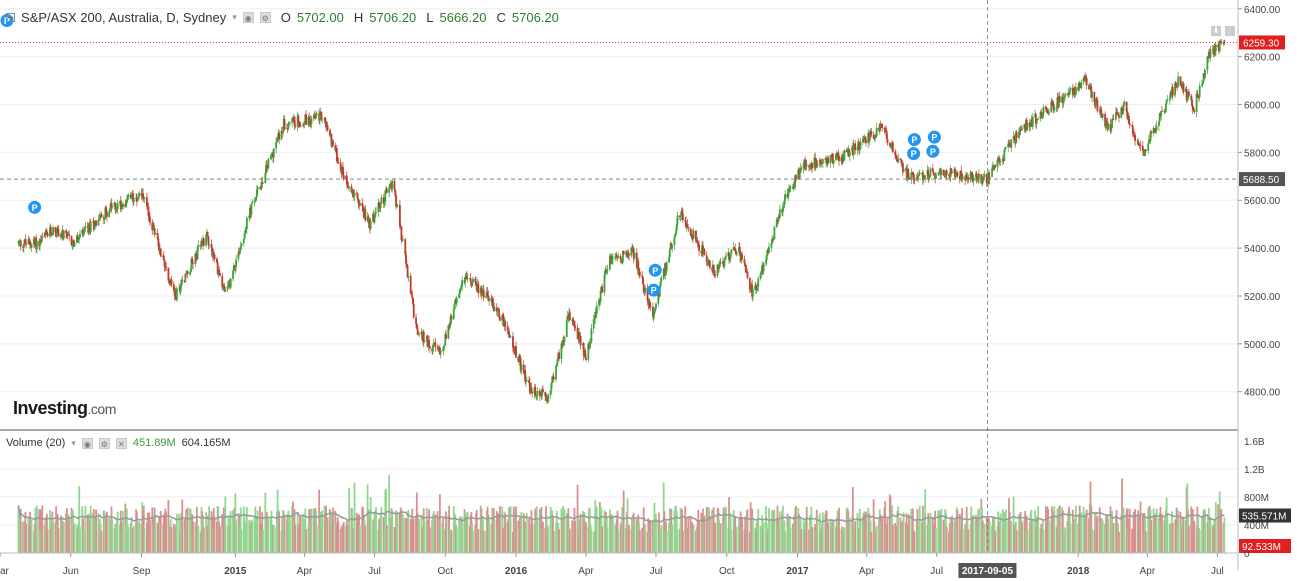 The width and height of the screenshot is (1297, 581). I want to click on volume-last-box, so click(1265, 546).